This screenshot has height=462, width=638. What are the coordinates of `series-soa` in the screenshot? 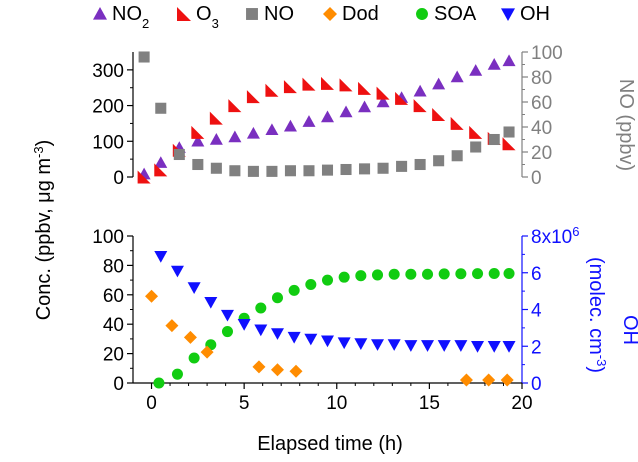 It's located at (334, 328).